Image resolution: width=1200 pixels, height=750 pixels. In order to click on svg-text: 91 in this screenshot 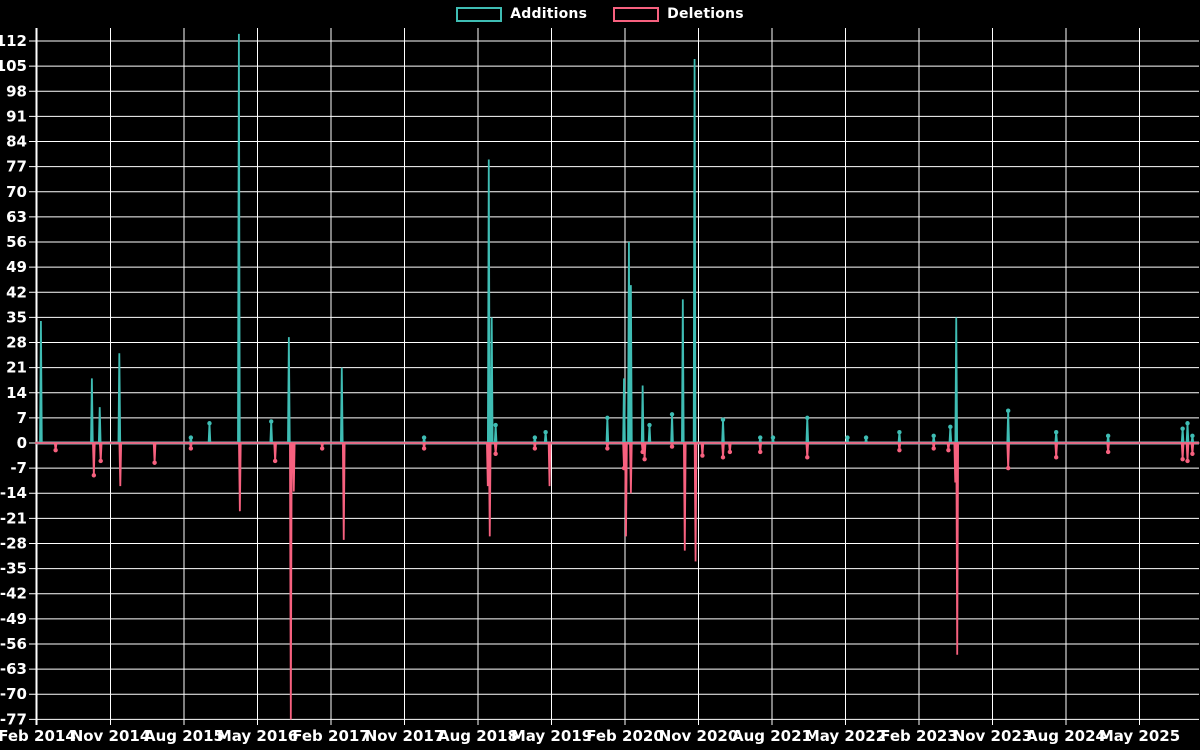, I will do `click(16, 116)`.